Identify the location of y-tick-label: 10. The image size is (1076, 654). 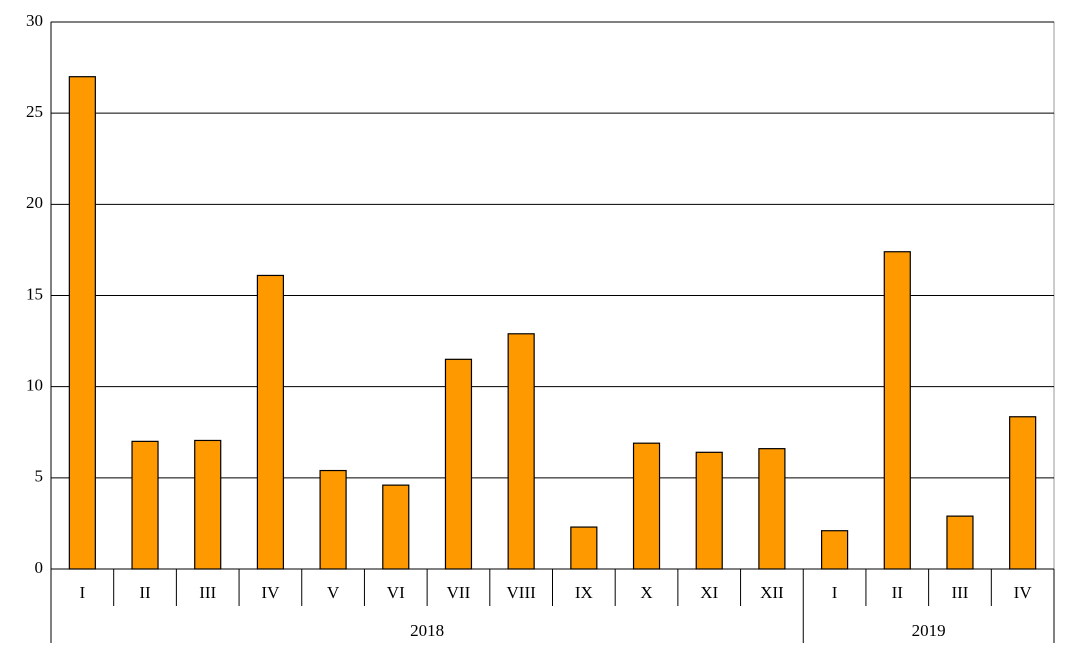
(34, 385).